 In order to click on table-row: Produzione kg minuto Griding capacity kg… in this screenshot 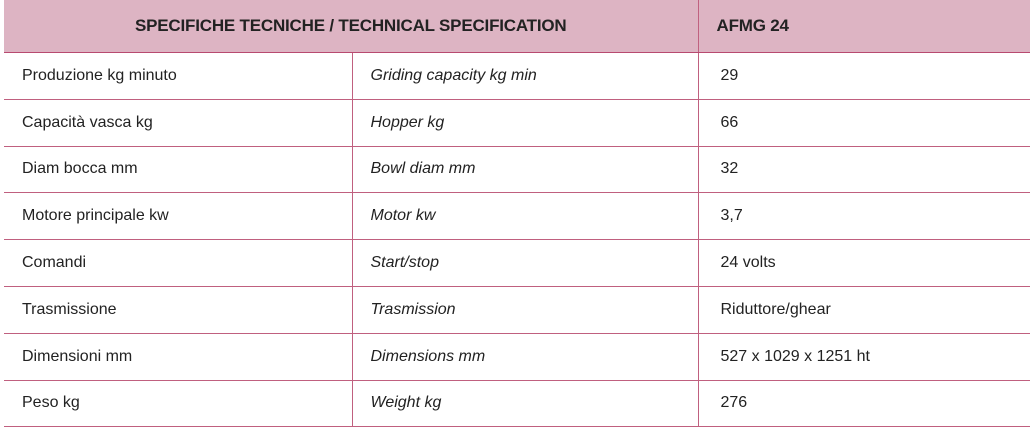, I will do `click(517, 76)`.